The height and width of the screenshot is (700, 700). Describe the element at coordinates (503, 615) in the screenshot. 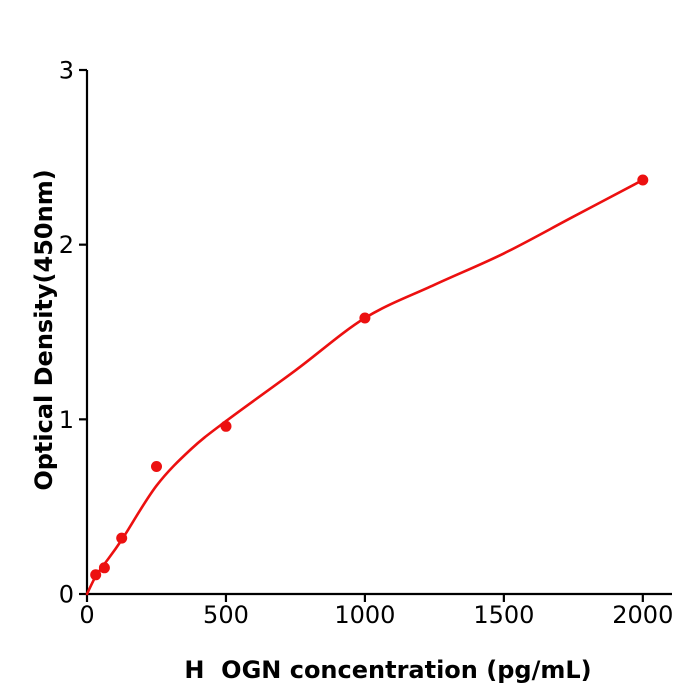

I see `x-tick-label: 1500` at that location.